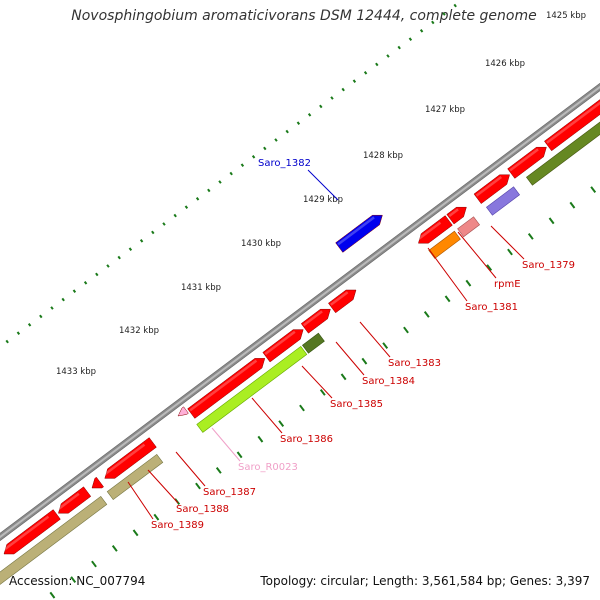  I want to click on gene-saro-1379-arrow, so click(527, 162).